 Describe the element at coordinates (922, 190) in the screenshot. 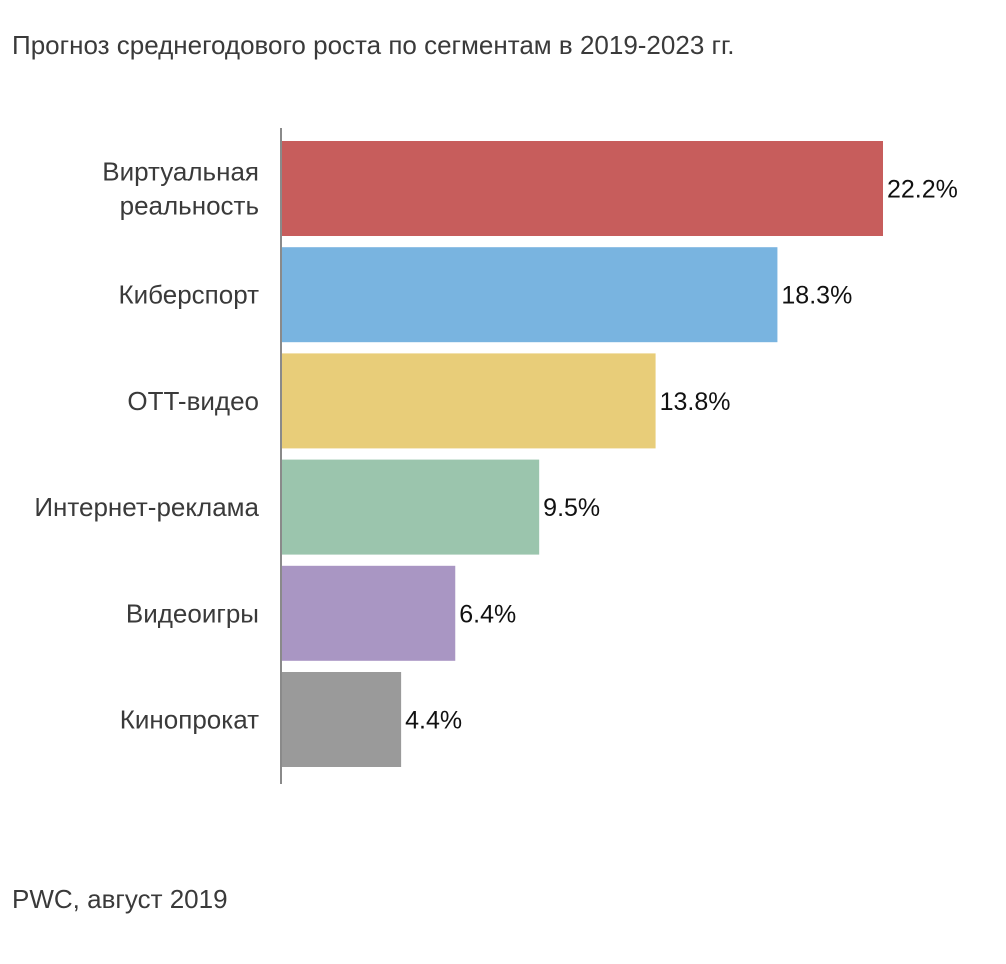

I see `value-label-0: 22.2%` at that location.